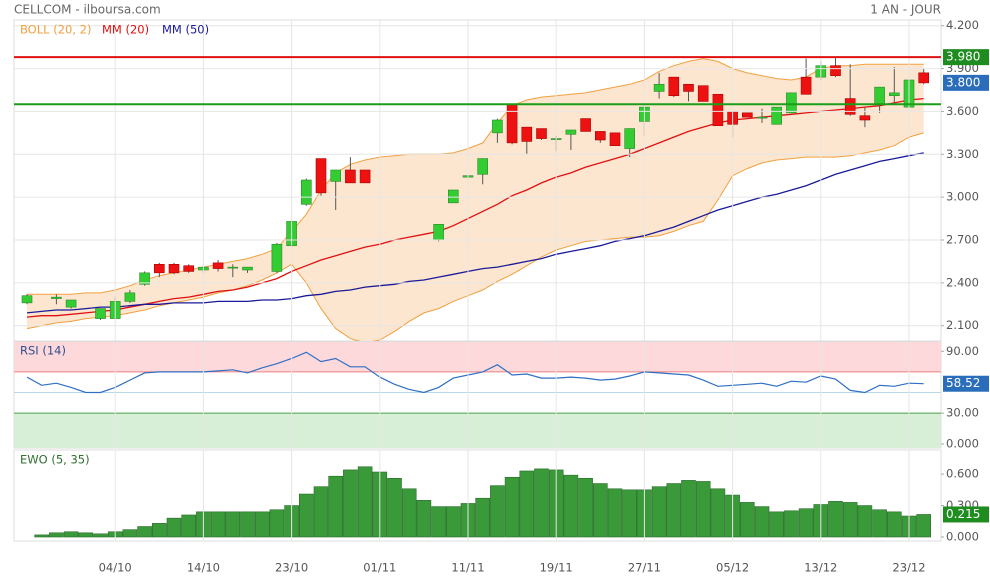 Image resolution: width=990 pixels, height=580 pixels. What do you see at coordinates (43, 351) in the screenshot?
I see `panel-title: RSI (14)` at bounding box center [43, 351].